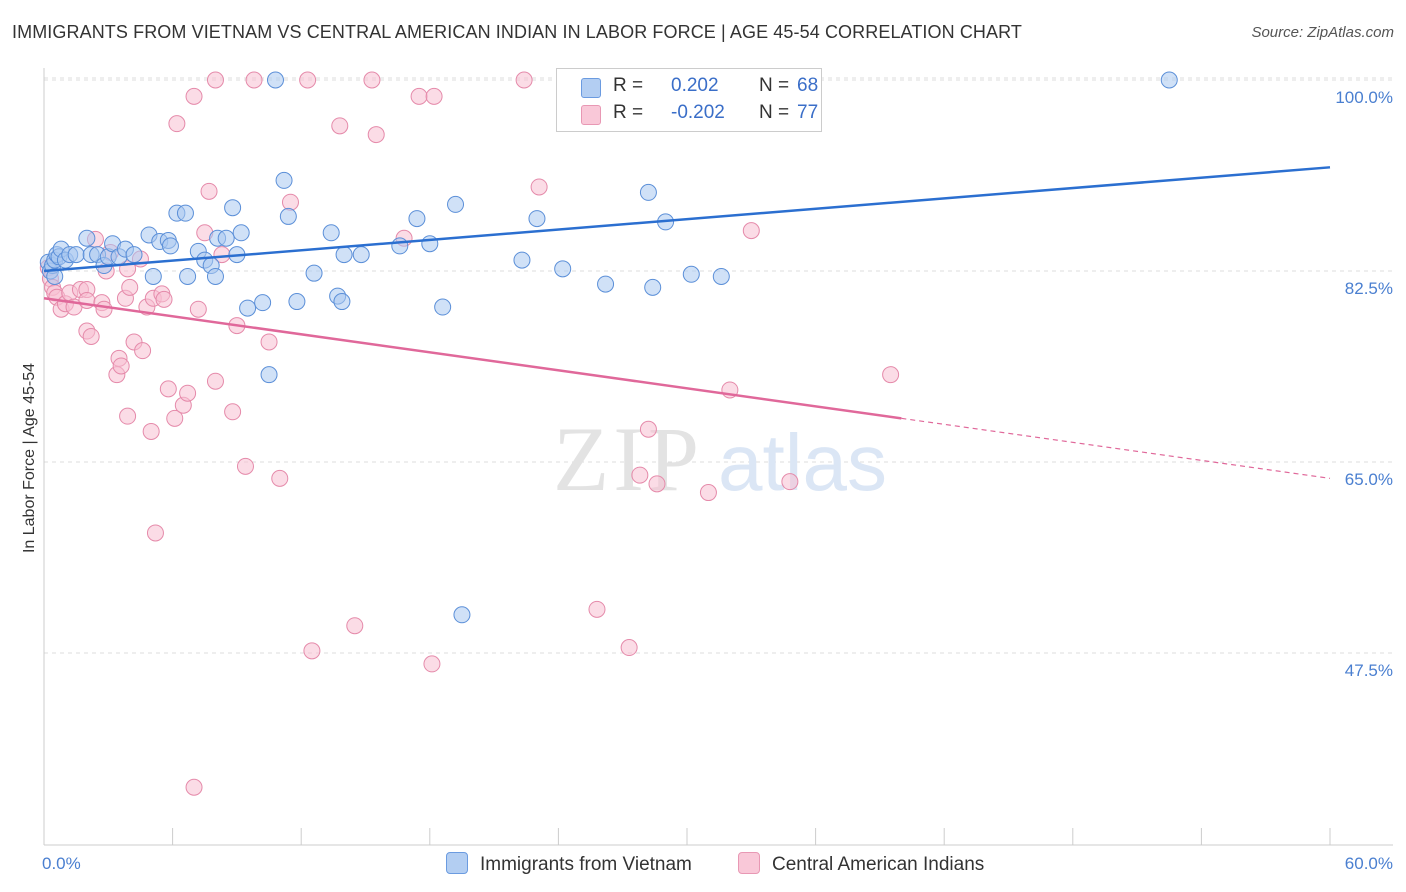 The height and width of the screenshot is (892, 1406). I want to click on y-tick-label: 100.0%, so click(1364, 97).